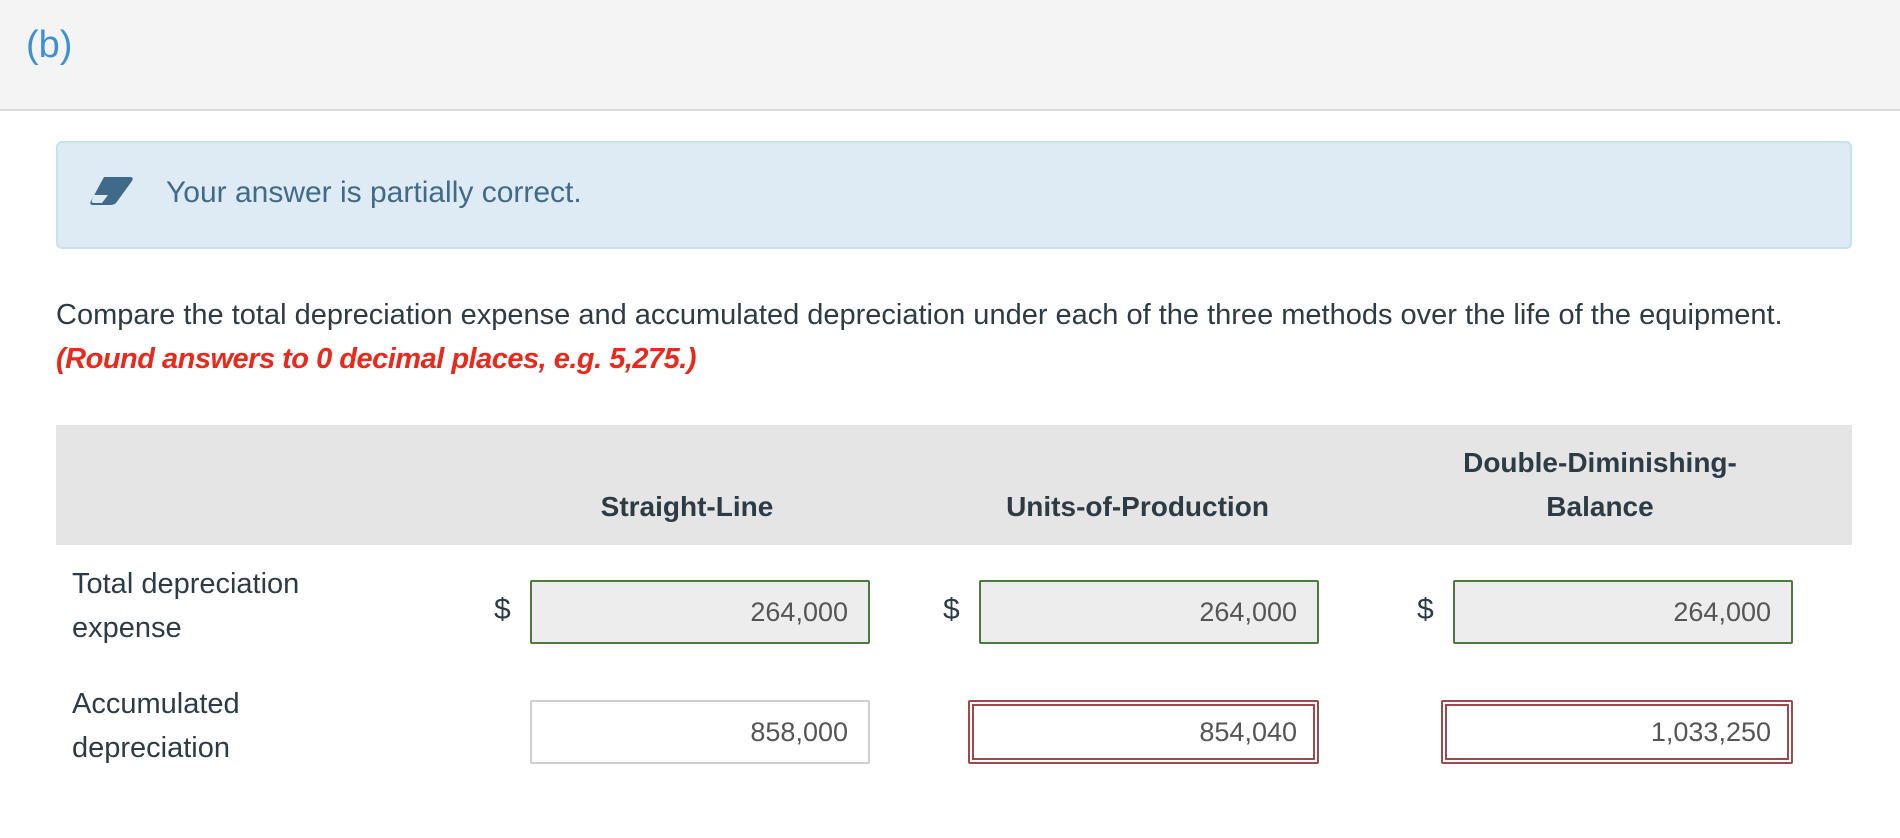 The image size is (1900, 838). I want to click on column-header-double-diminishing-balance: Double-Diminishing-Balance, so click(1600, 484).